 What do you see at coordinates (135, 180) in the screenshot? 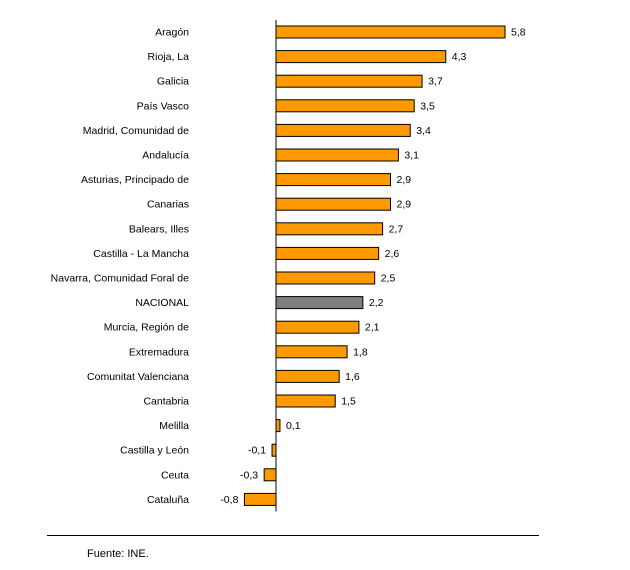
I see `category-label: Asturias, Principado de` at bounding box center [135, 180].